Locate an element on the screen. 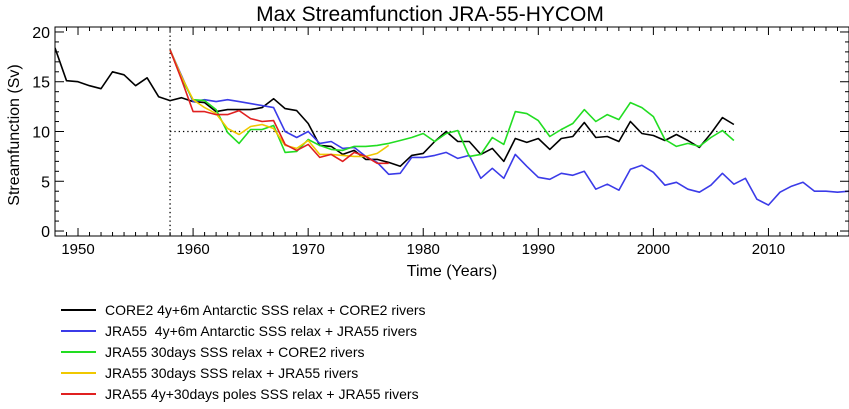 The height and width of the screenshot is (409, 849). y-tick-label: 0 is located at coordinates (45, 232).